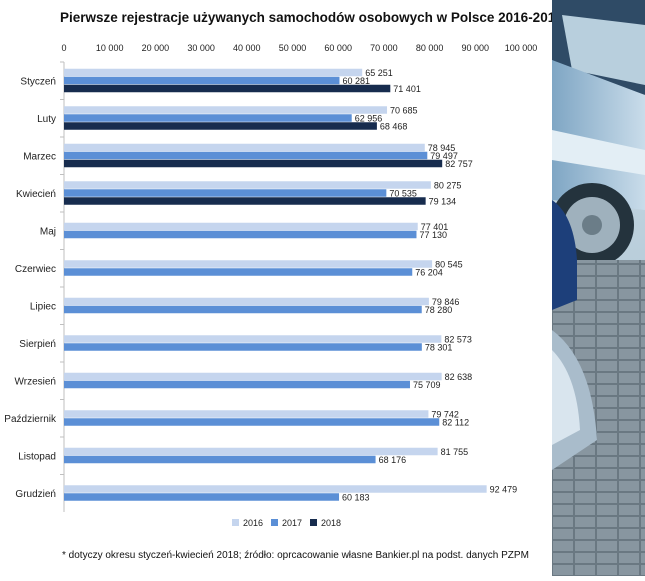 This screenshot has width=645, height=581. Describe the element at coordinates (36, 194) in the screenshot. I see `category-label: Kwiecień` at that location.